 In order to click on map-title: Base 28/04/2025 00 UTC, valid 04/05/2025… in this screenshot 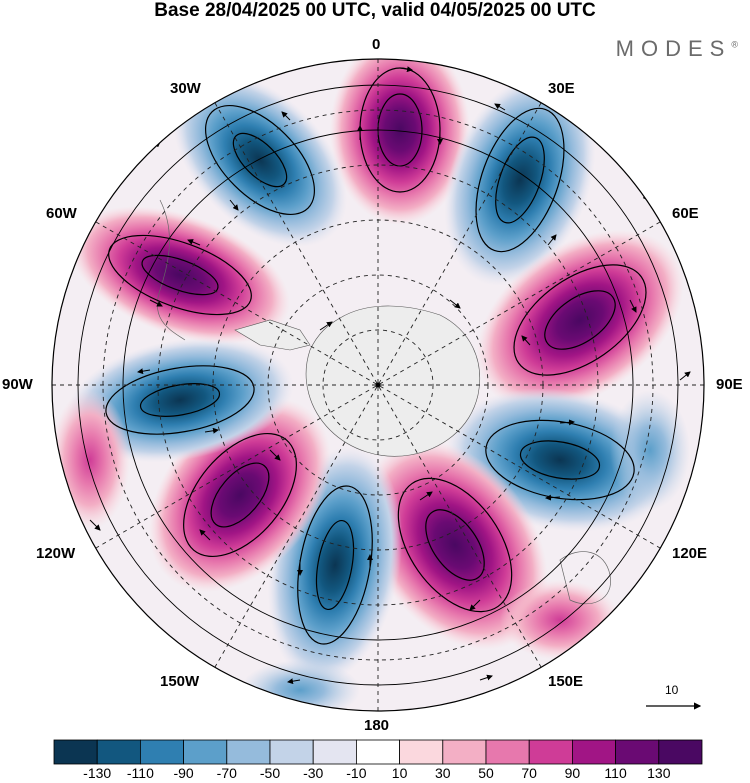, I will do `click(375, 10)`.